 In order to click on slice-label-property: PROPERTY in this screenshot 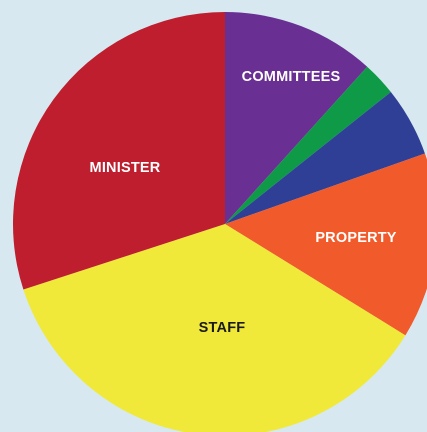, I will do `click(355, 238)`.